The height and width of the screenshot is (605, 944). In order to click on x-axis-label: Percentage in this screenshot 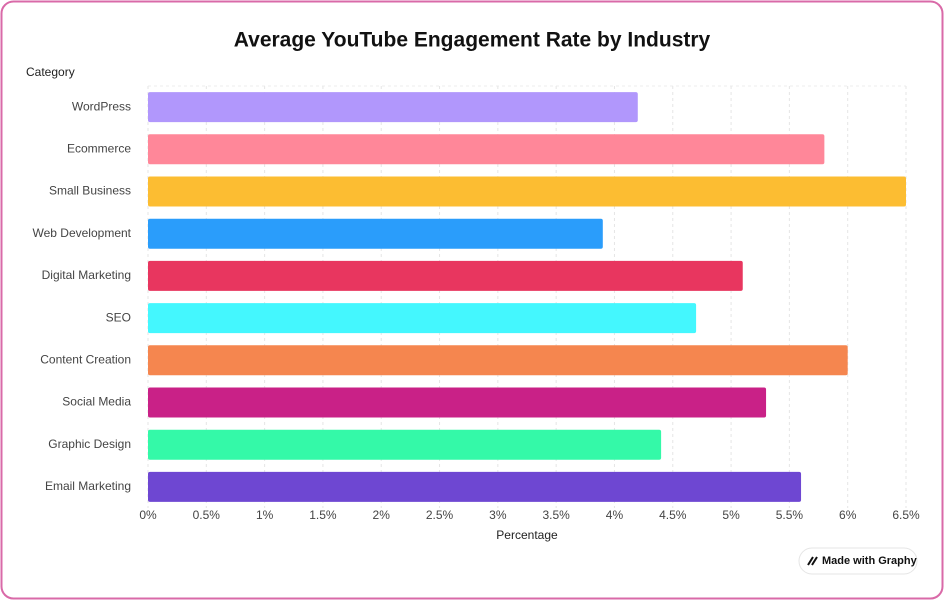, I will do `click(527, 535)`.